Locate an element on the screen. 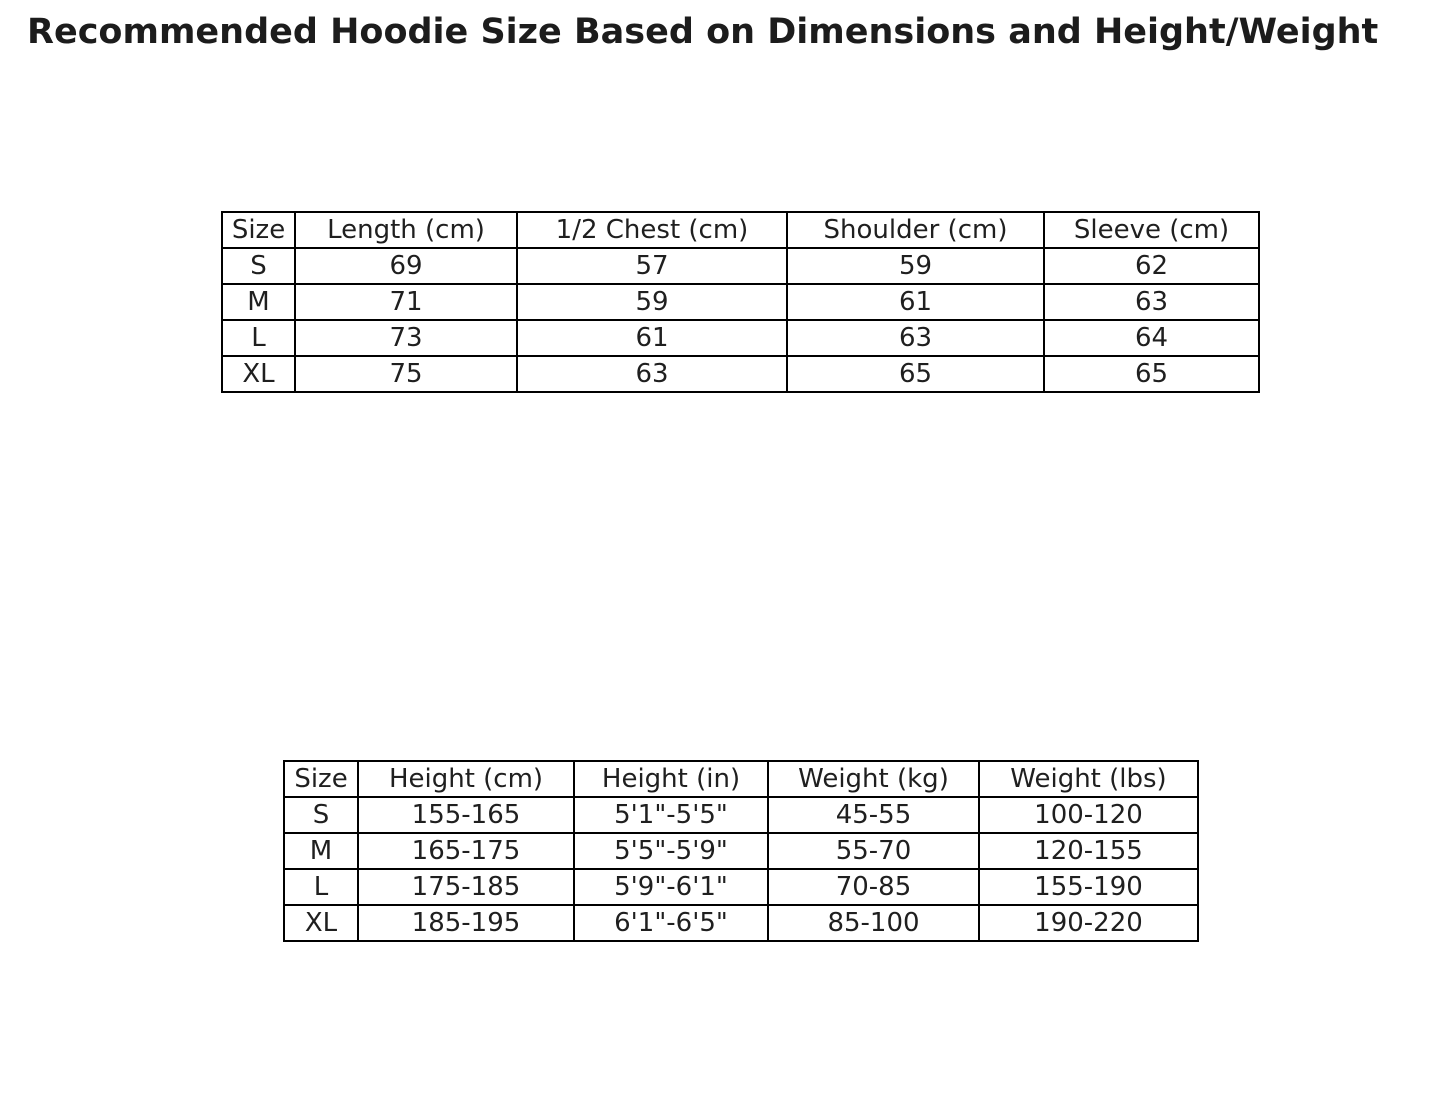 This screenshot has height=1102, width=1445. table-row: XL 185-195 6'1"-6'5" 85-100 190-220 is located at coordinates (741, 923).